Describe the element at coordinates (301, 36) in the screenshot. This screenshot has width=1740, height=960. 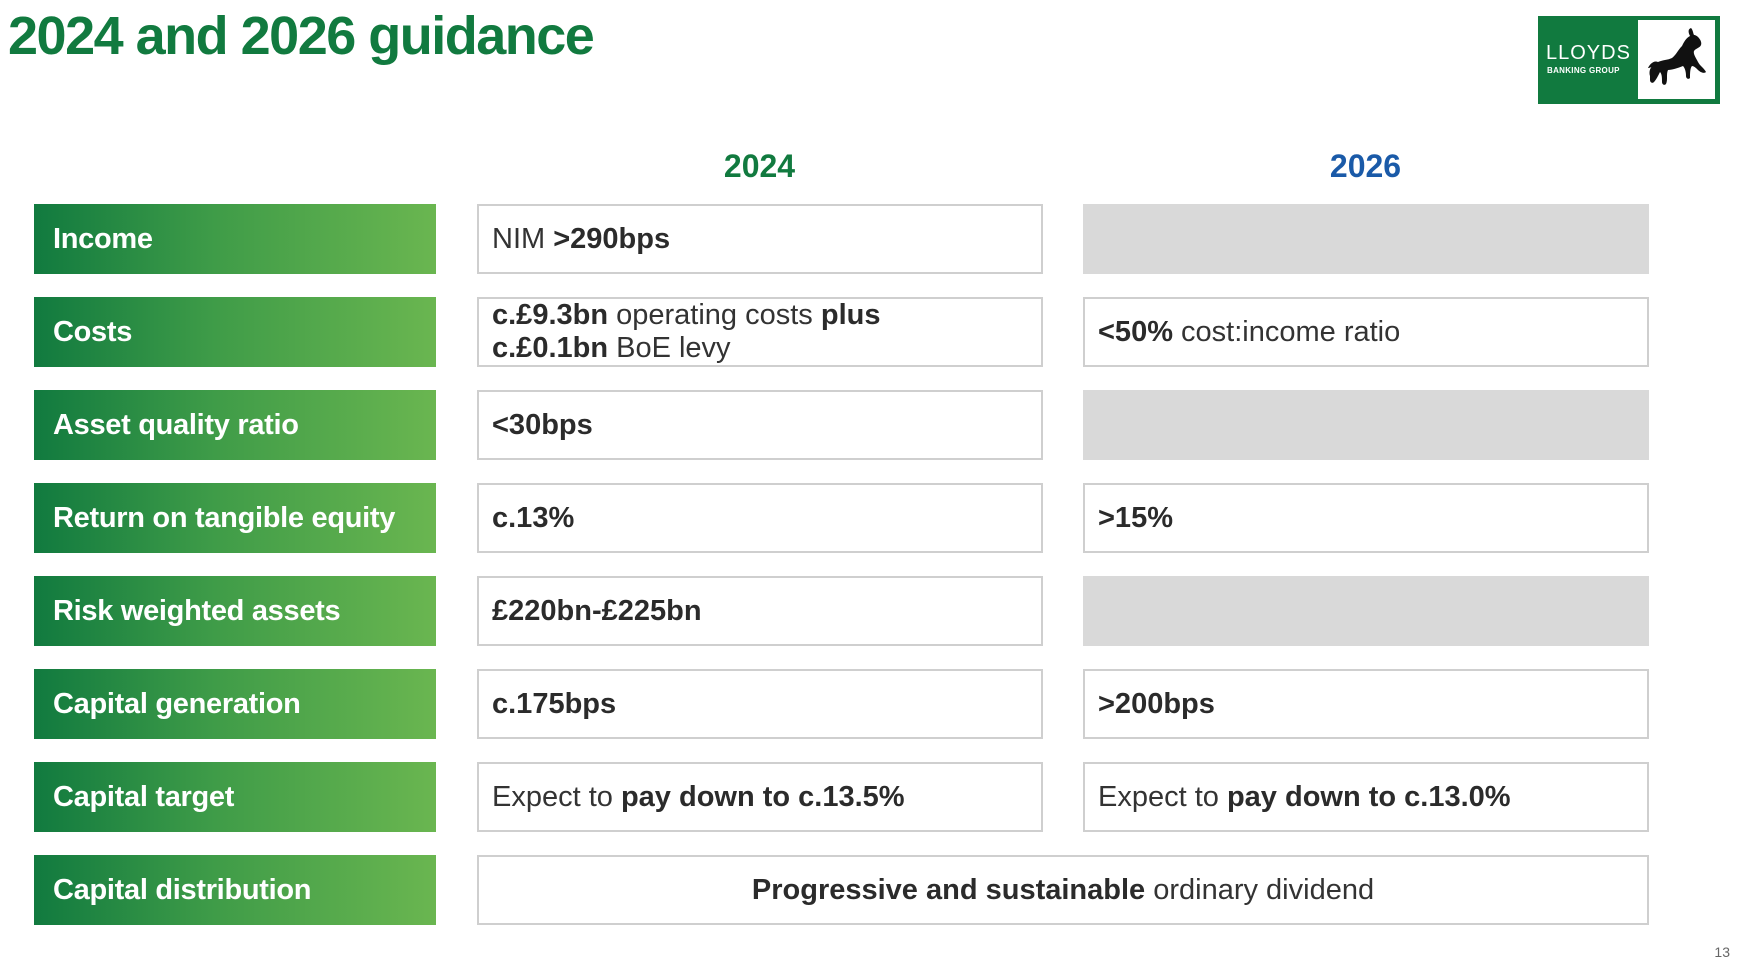
I see `slide-title: 2024 and 2026 guidance` at that location.